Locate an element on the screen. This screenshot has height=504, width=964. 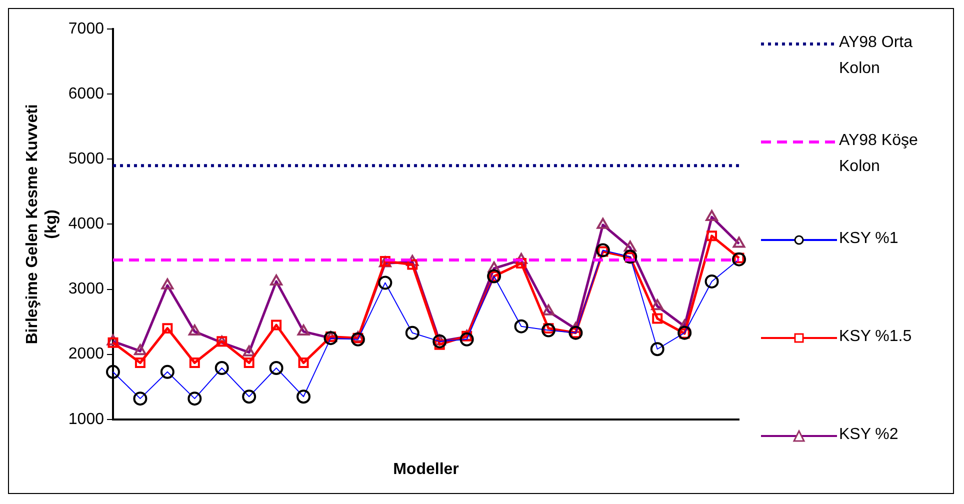
y-tick-label: 6000 is located at coordinates (86, 93).